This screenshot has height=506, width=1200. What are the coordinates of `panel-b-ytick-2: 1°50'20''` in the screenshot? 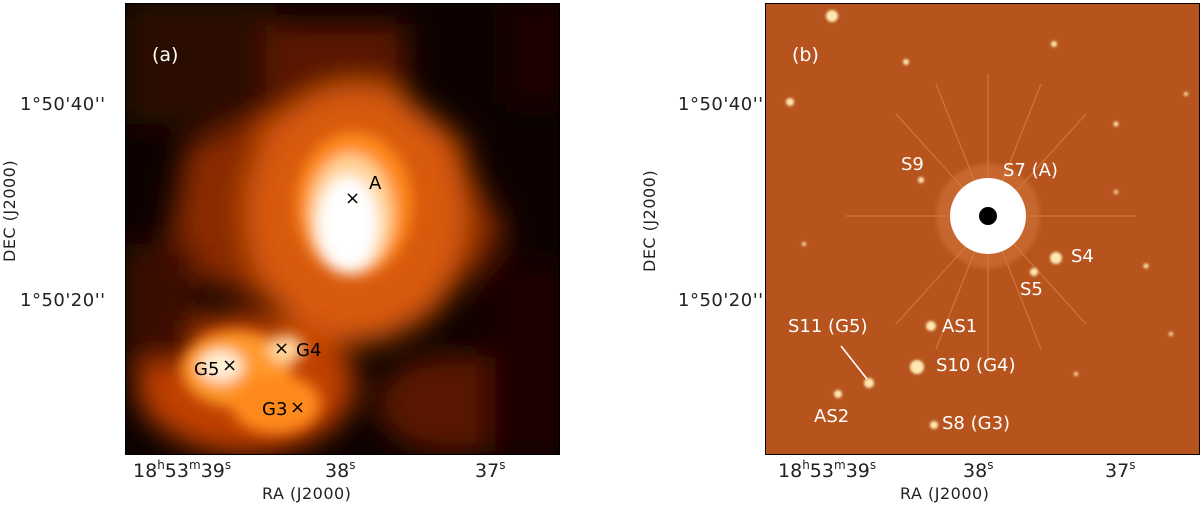 It's located at (721, 300).